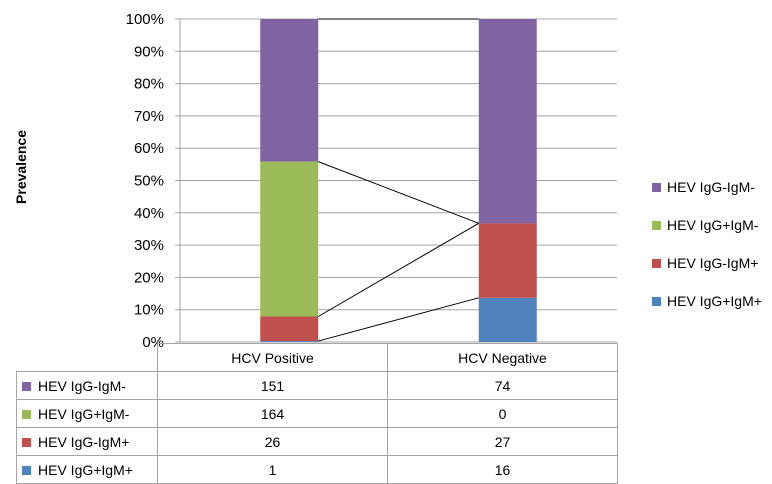 The width and height of the screenshot is (772, 484). Describe the element at coordinates (502, 441) in the screenshot. I see `table-cell: 27` at that location.